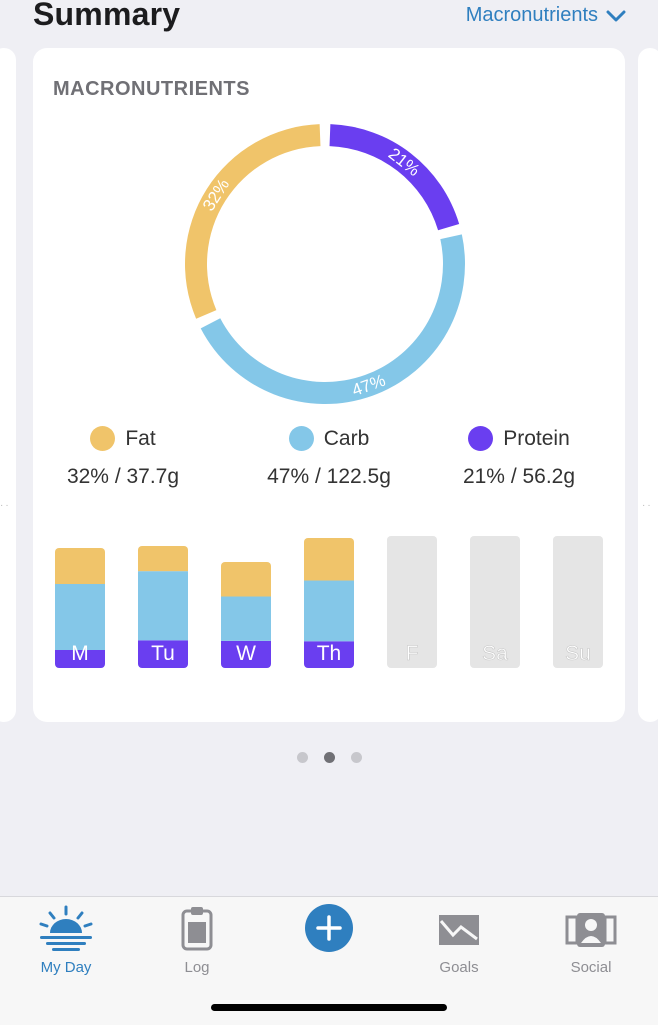 The image size is (658, 1025). Describe the element at coordinates (140, 438) in the screenshot. I see `legend-fat-label: Fat` at that location.